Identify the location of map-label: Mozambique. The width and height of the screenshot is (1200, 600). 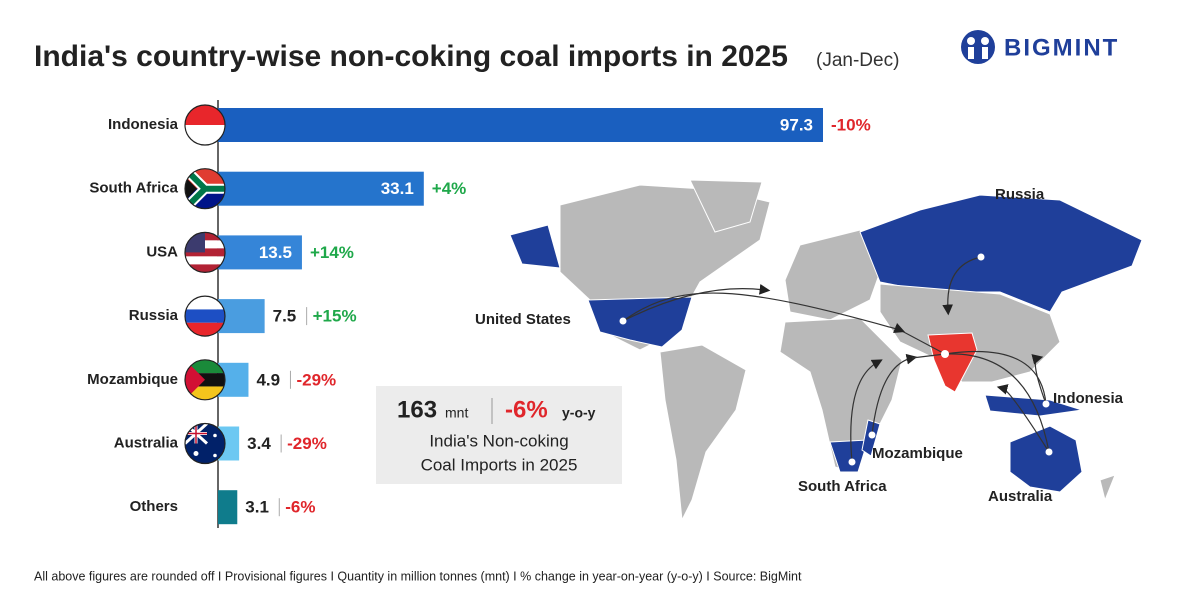
(917, 453).